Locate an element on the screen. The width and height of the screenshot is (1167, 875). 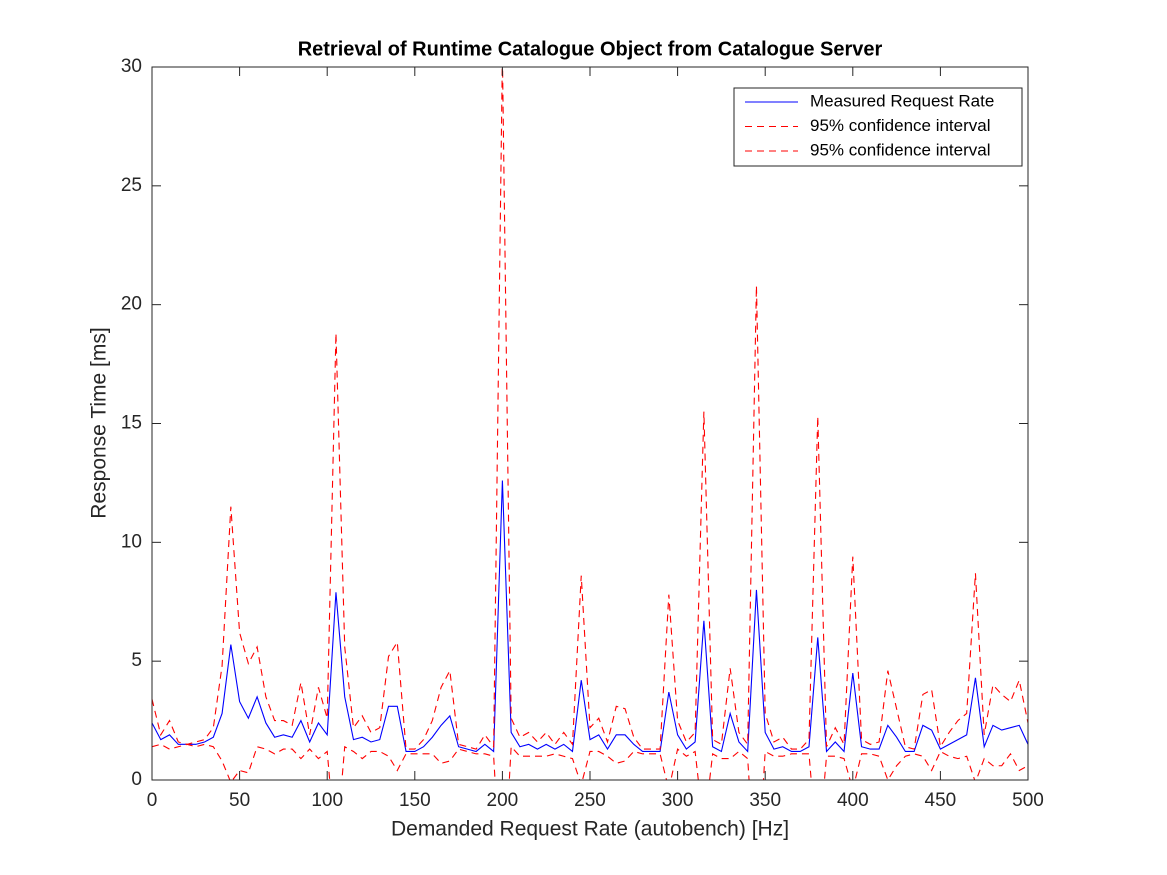
x-tick-label: 450 is located at coordinates (941, 800).